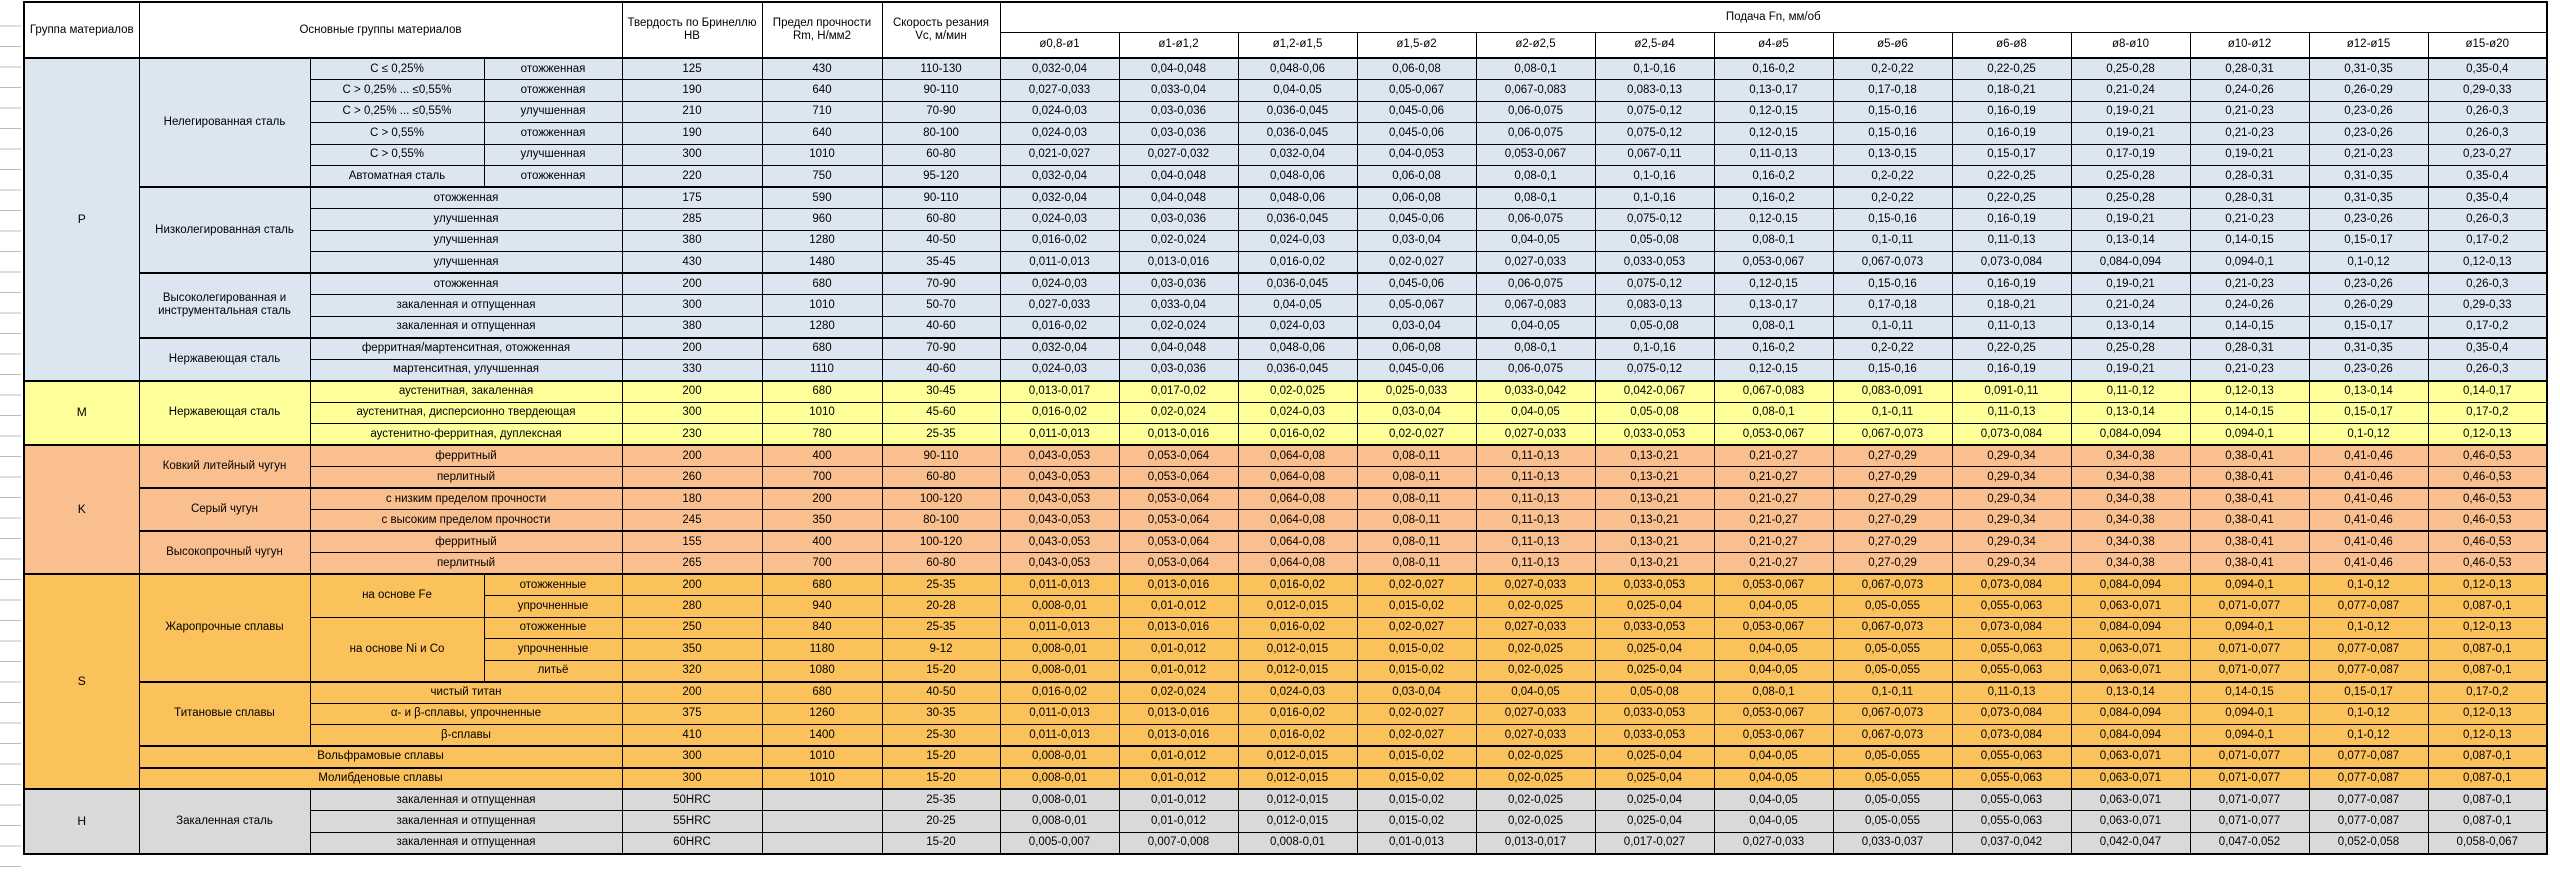 Image resolution: width=2560 pixels, height=880 pixels. I want to click on feed-cell-ø2-ø2,5: 0,027-0,033, so click(1535, 434).